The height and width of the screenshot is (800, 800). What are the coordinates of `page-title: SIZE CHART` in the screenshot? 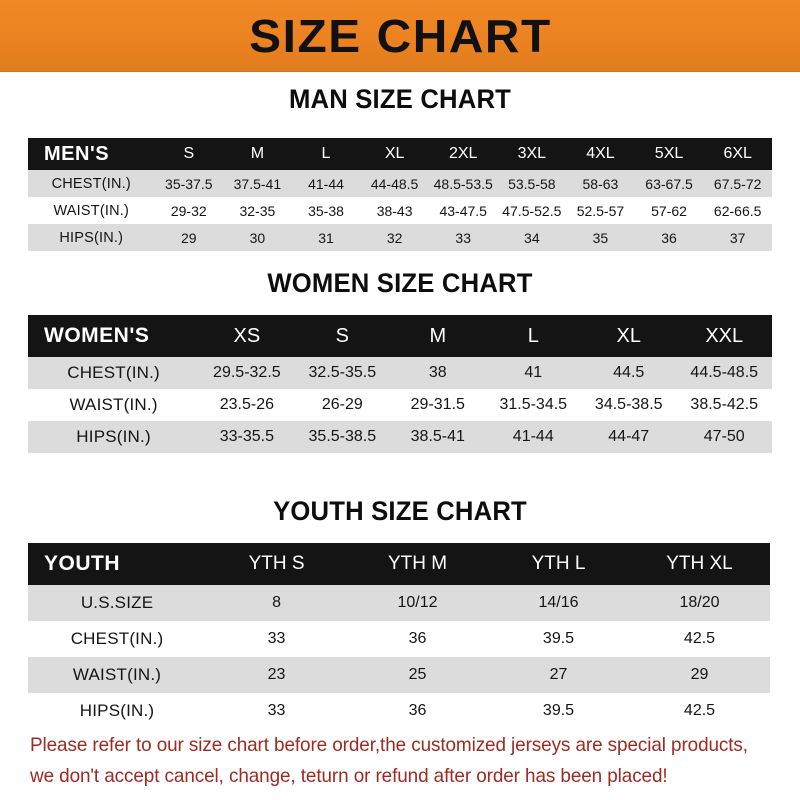 It's located at (400, 35).